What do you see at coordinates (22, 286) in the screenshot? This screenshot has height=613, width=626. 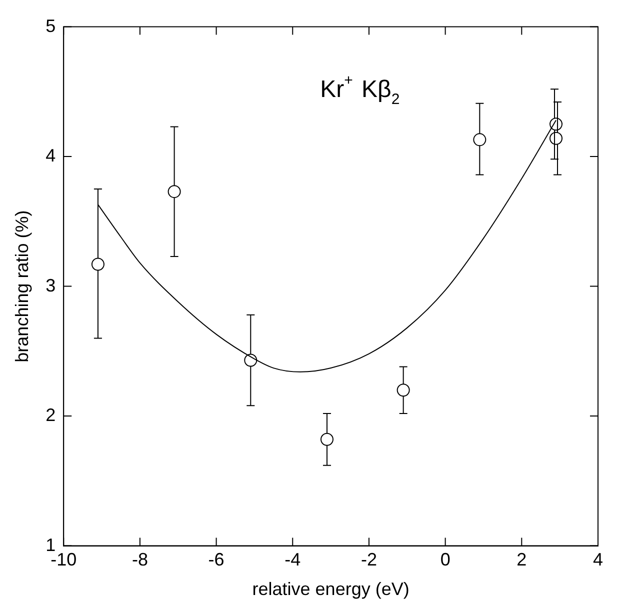 I see `y-axis-title: branching ratio (%)` at bounding box center [22, 286].